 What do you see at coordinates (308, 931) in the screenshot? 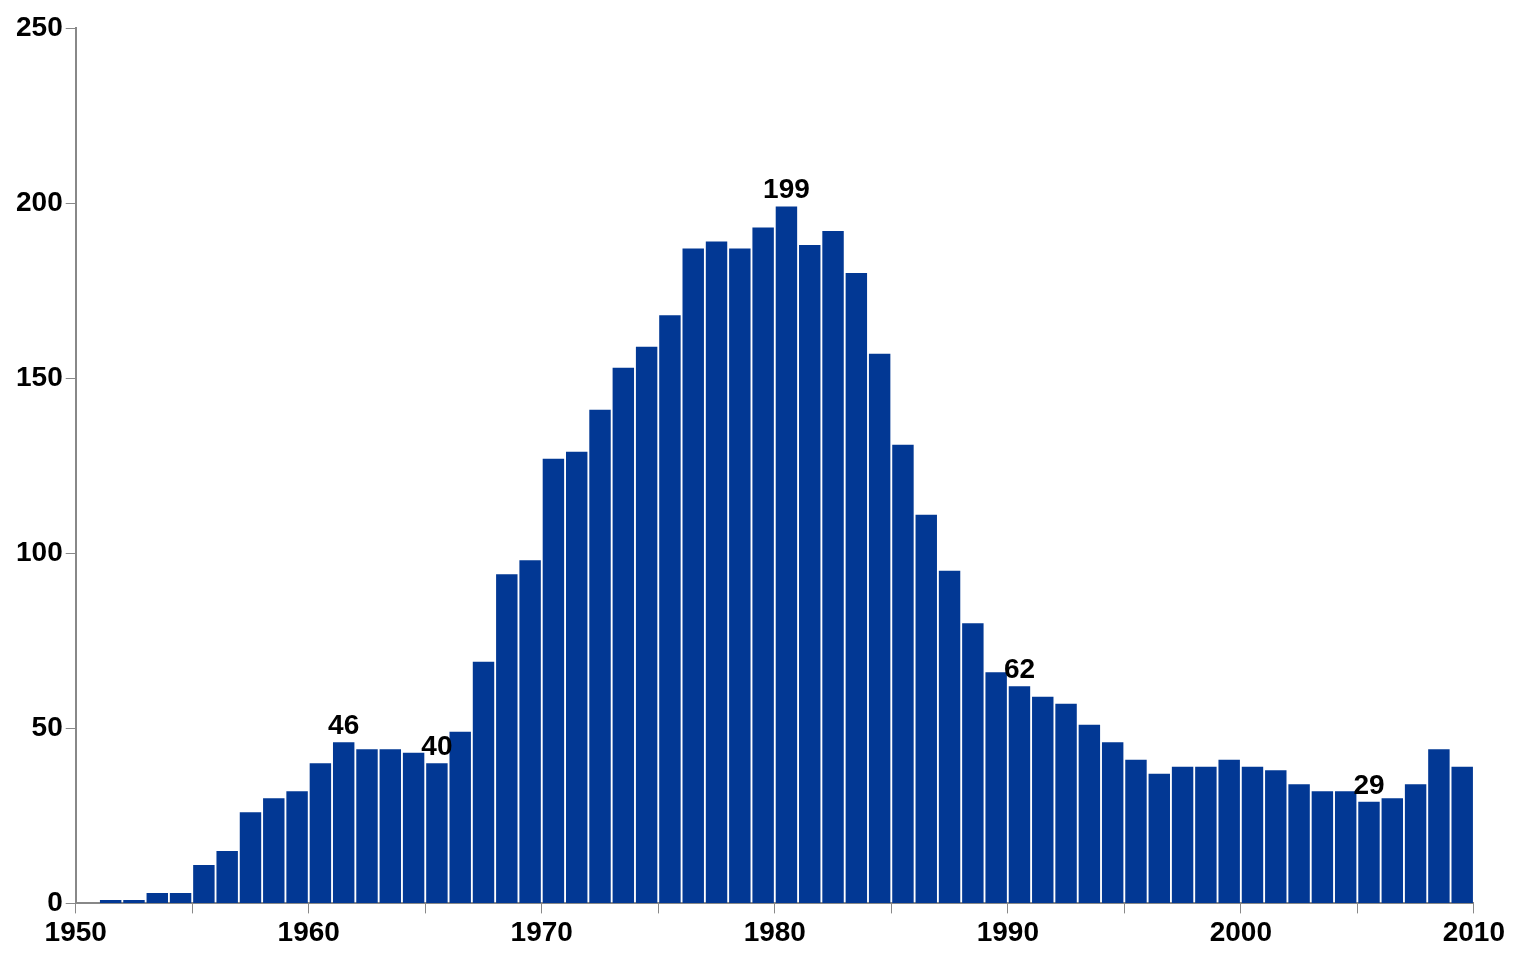
I see `x-tick-label: 1960` at bounding box center [308, 931].